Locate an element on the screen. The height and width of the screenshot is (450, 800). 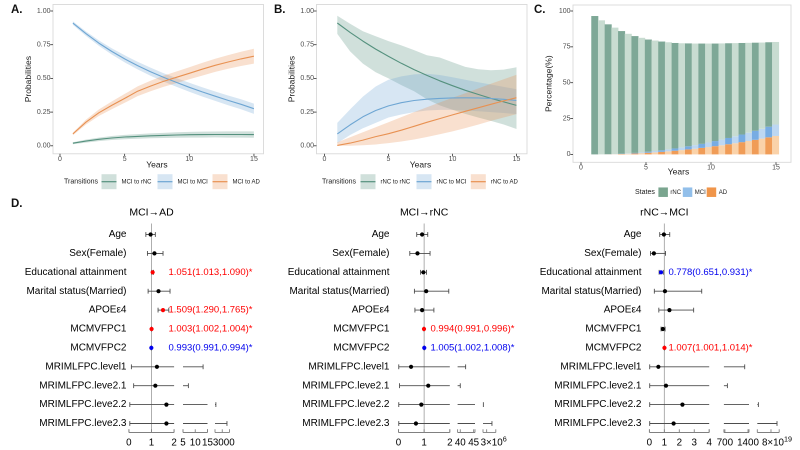
ci-ribbon-MCI-to-AD is located at coordinates (163, 92).